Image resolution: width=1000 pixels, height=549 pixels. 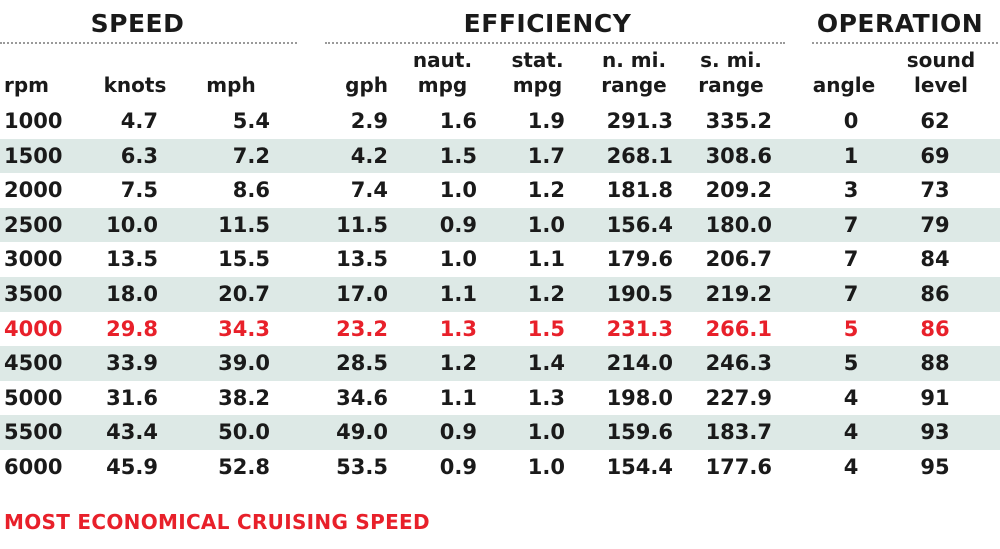 I want to click on cell-stat-mpg: 1.1, so click(x=546, y=259).